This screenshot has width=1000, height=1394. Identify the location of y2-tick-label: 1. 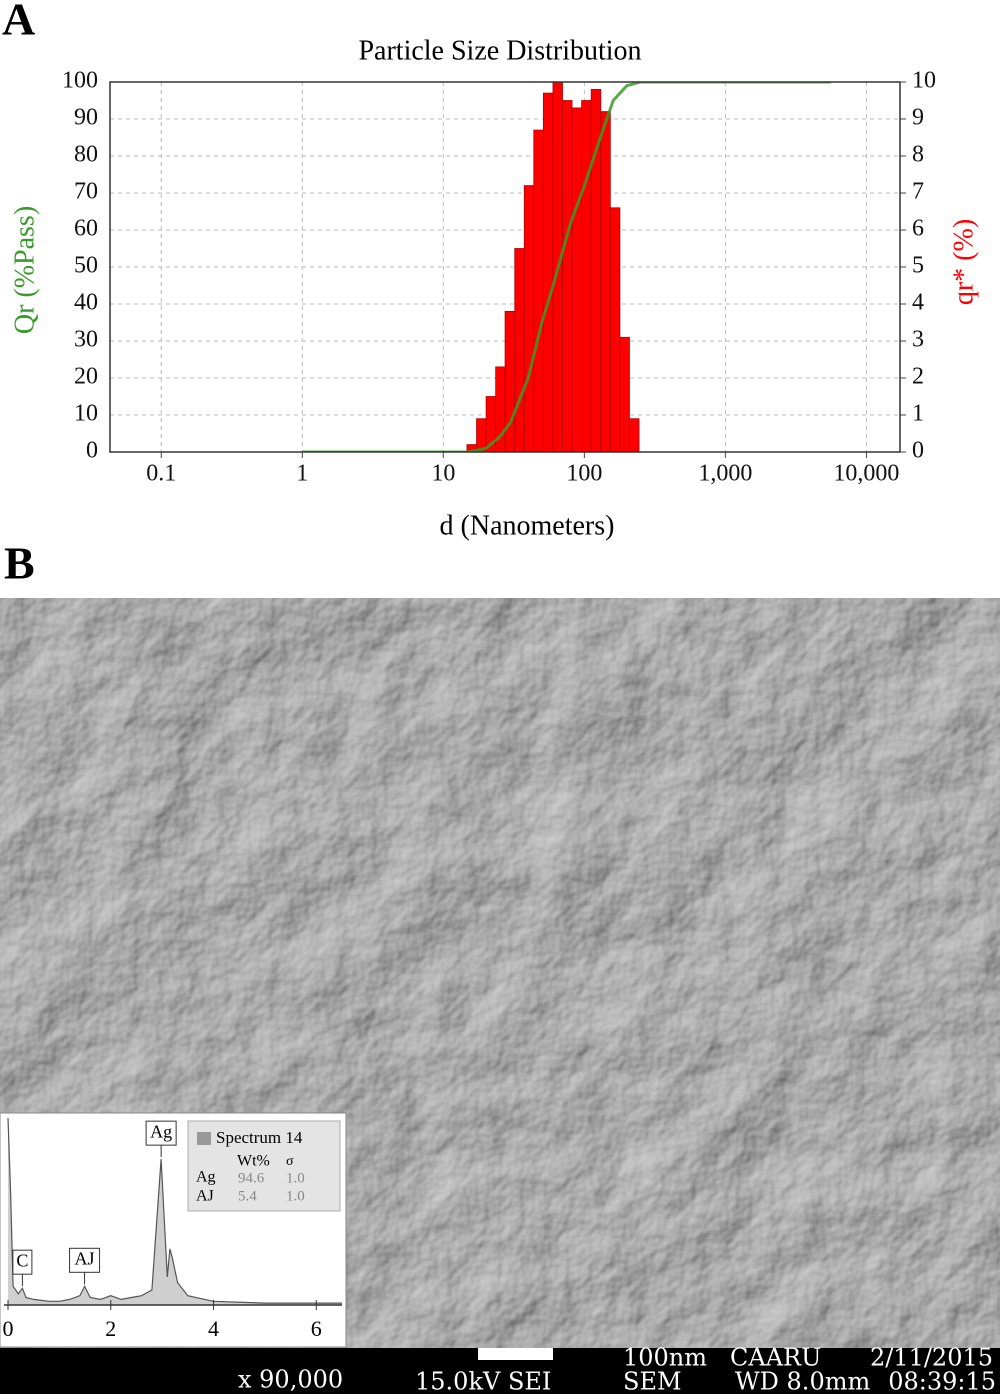
(918, 414).